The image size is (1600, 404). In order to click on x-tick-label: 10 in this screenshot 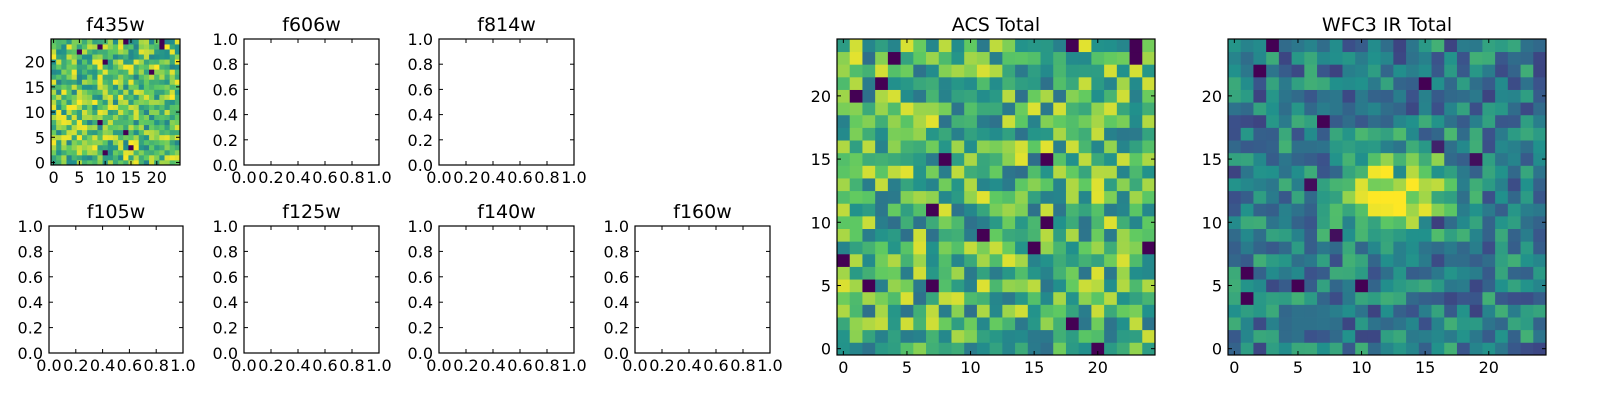, I will do `click(105, 177)`.